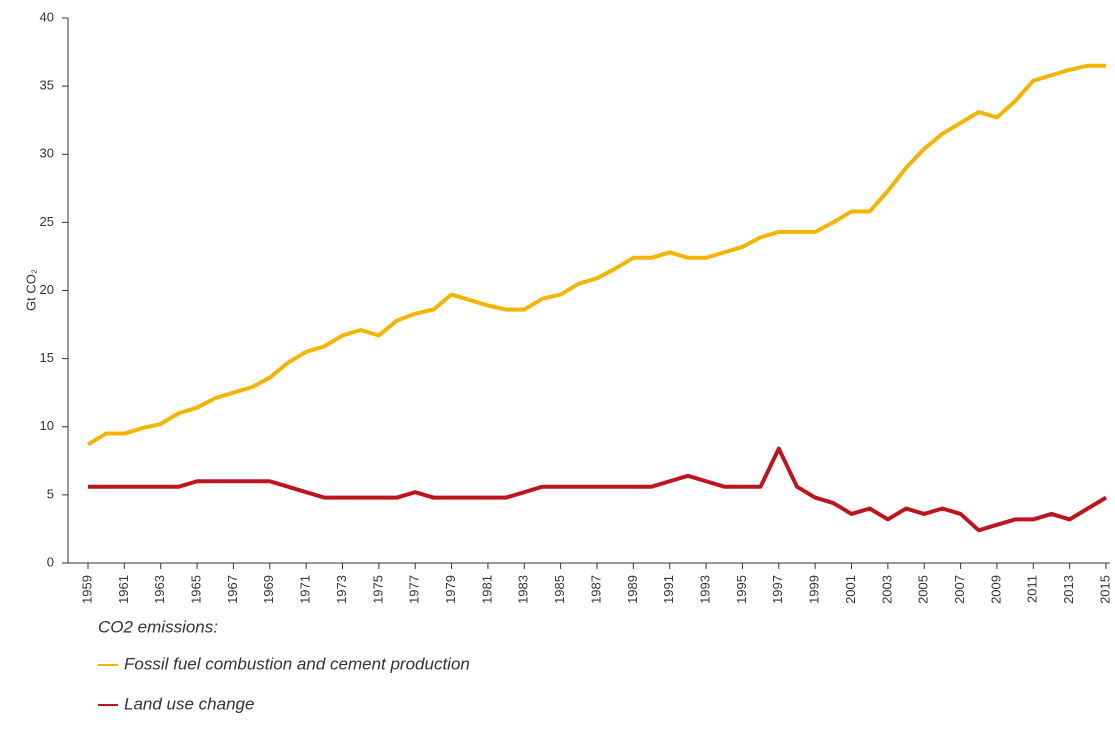  What do you see at coordinates (598, 489) in the screenshot?
I see `series-line` at bounding box center [598, 489].